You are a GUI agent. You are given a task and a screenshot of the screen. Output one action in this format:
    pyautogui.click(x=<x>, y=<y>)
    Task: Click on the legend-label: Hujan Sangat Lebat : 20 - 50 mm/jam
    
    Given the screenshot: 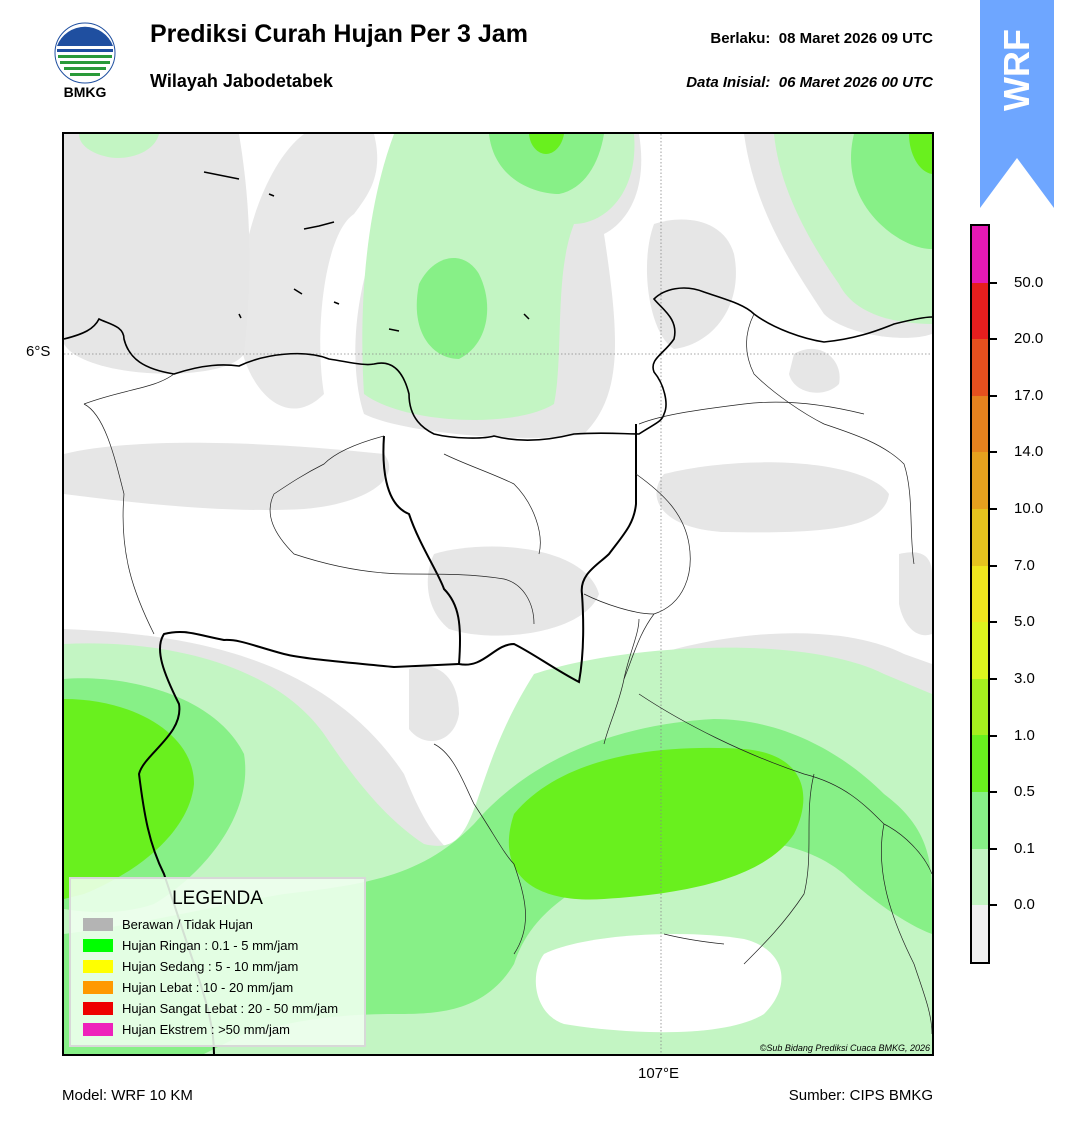 What is the action you would take?
    pyautogui.click(x=230, y=1008)
    